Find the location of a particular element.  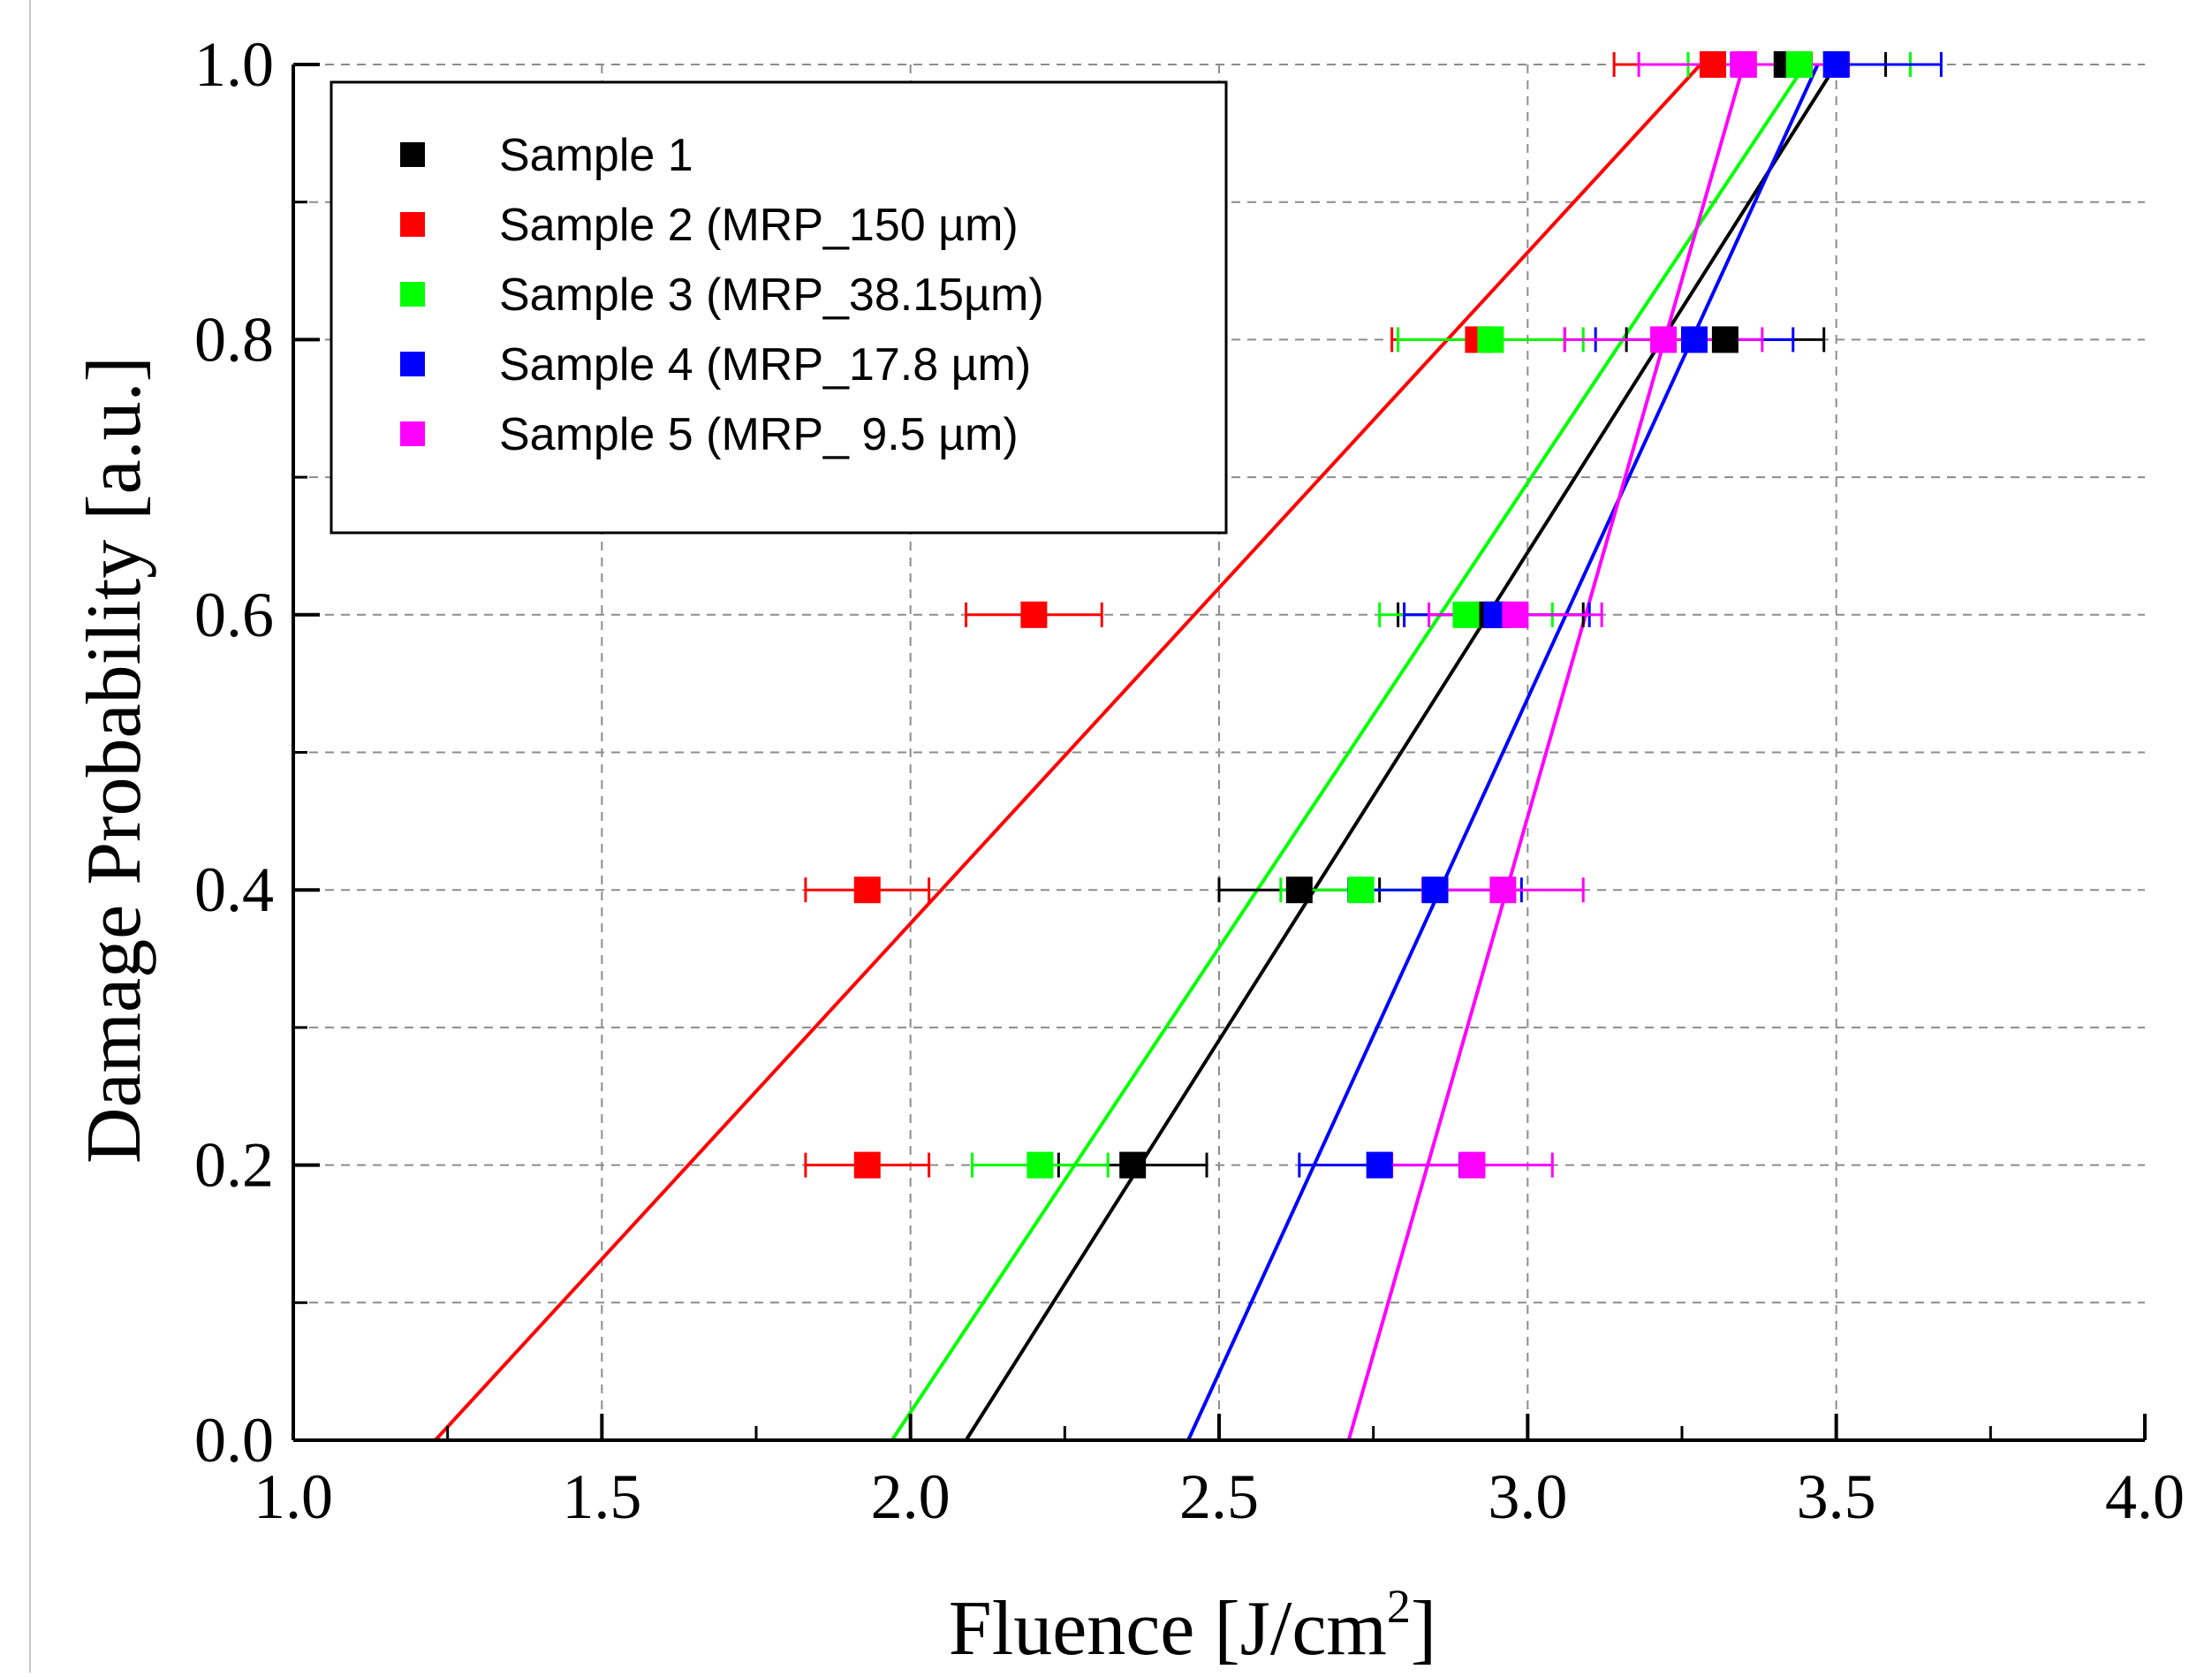

y-tick-label: 0.4 is located at coordinates (234, 889).